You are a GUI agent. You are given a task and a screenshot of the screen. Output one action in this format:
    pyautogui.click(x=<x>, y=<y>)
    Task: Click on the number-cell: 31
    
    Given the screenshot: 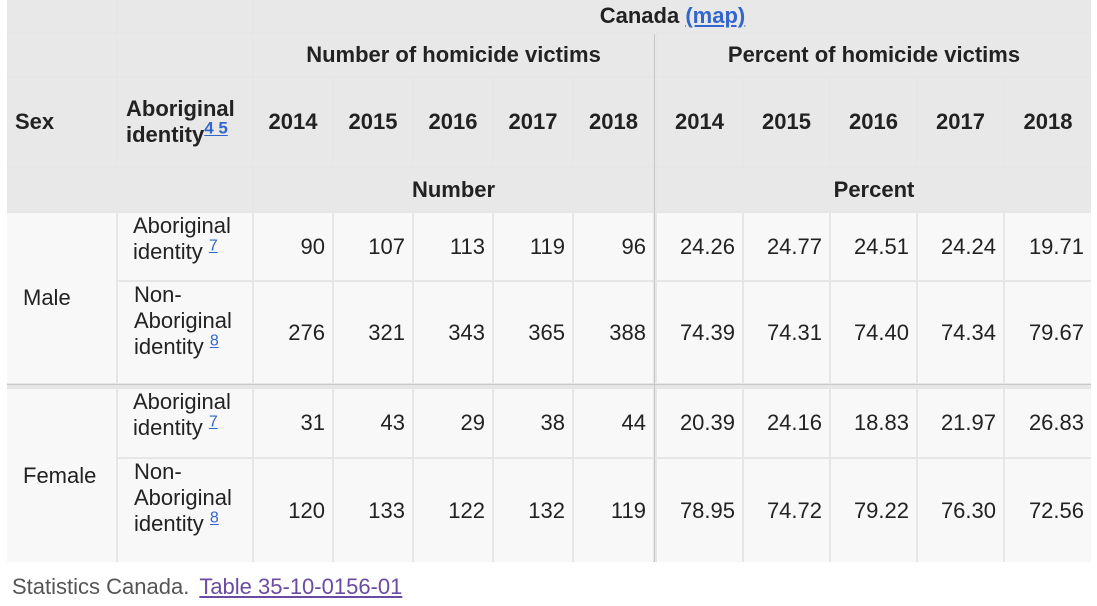 What is the action you would take?
    pyautogui.click(x=293, y=423)
    